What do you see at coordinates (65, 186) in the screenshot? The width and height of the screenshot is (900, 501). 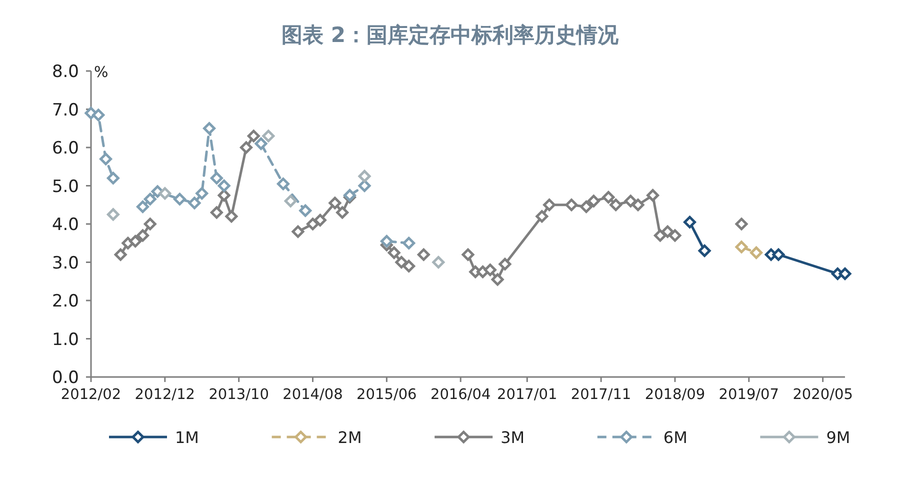 I see `y-tick-label: 5.0` at bounding box center [65, 186].